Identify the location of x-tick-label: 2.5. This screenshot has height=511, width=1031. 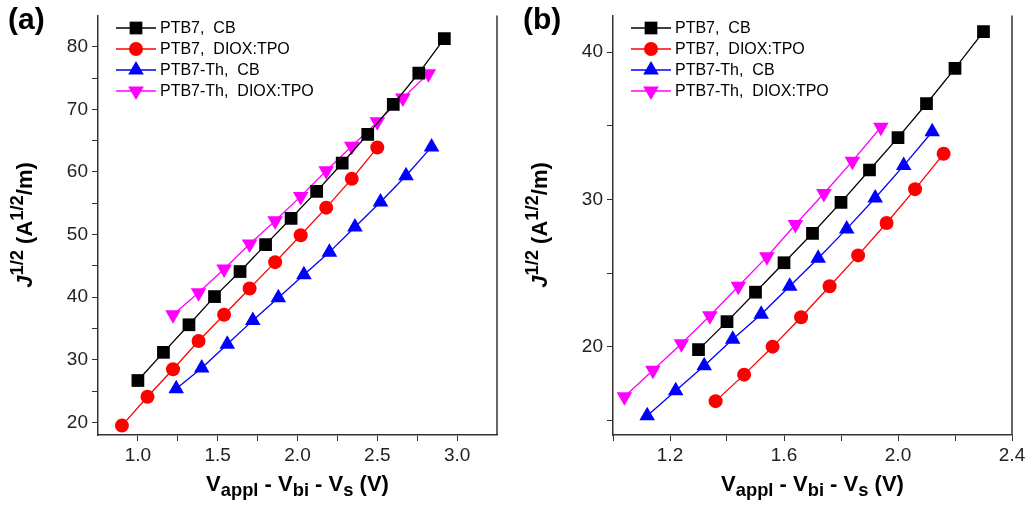
(377, 454).